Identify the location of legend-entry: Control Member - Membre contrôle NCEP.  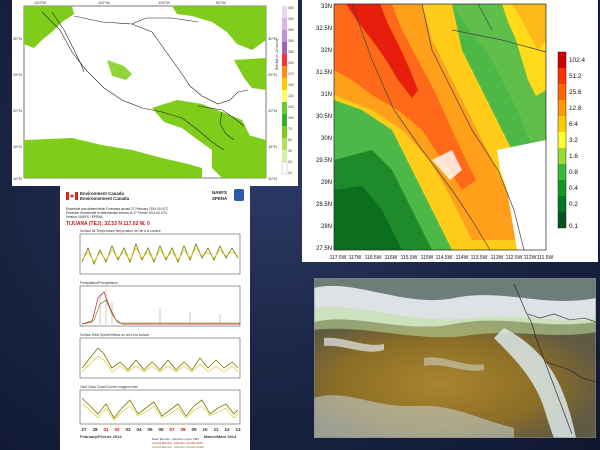
(178, 447).